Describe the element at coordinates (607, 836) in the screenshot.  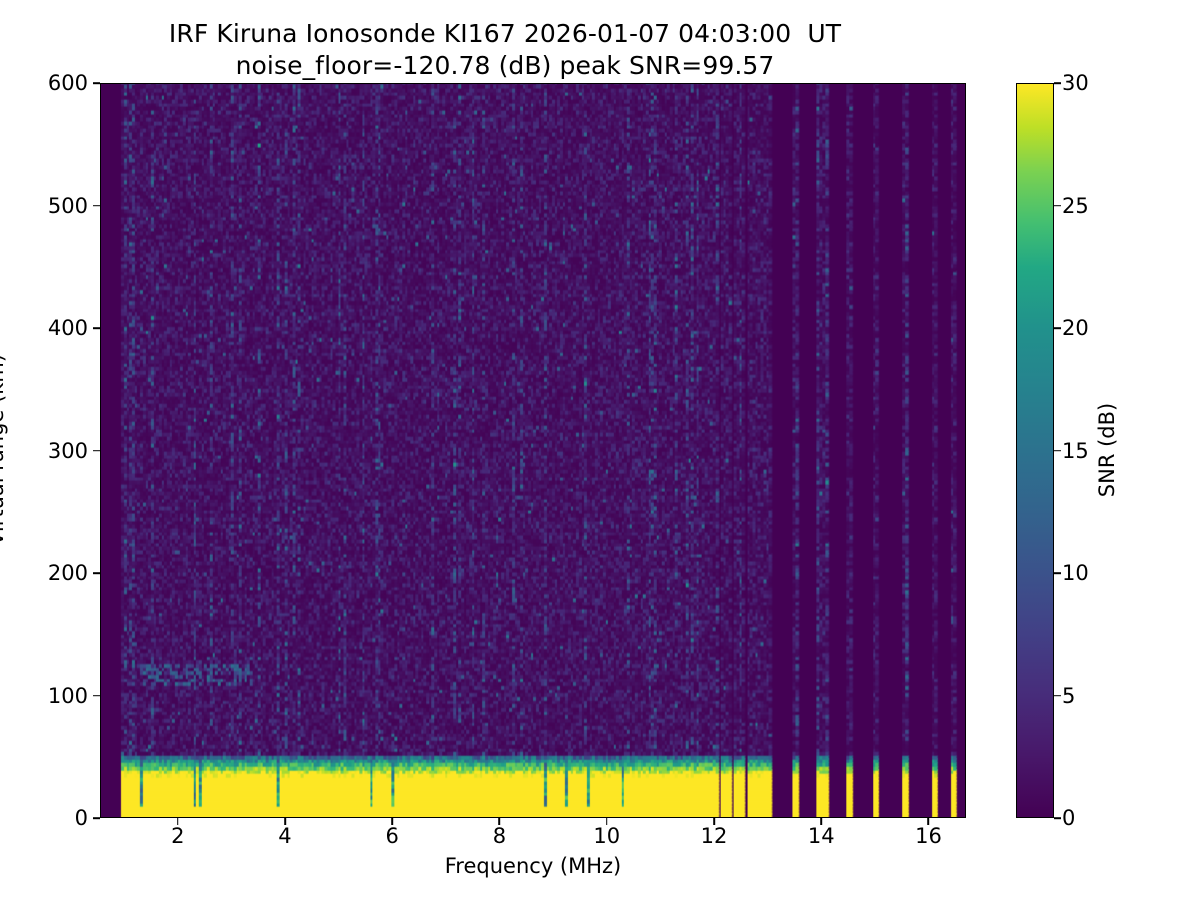
I see `x-tick-label: 10` at that location.